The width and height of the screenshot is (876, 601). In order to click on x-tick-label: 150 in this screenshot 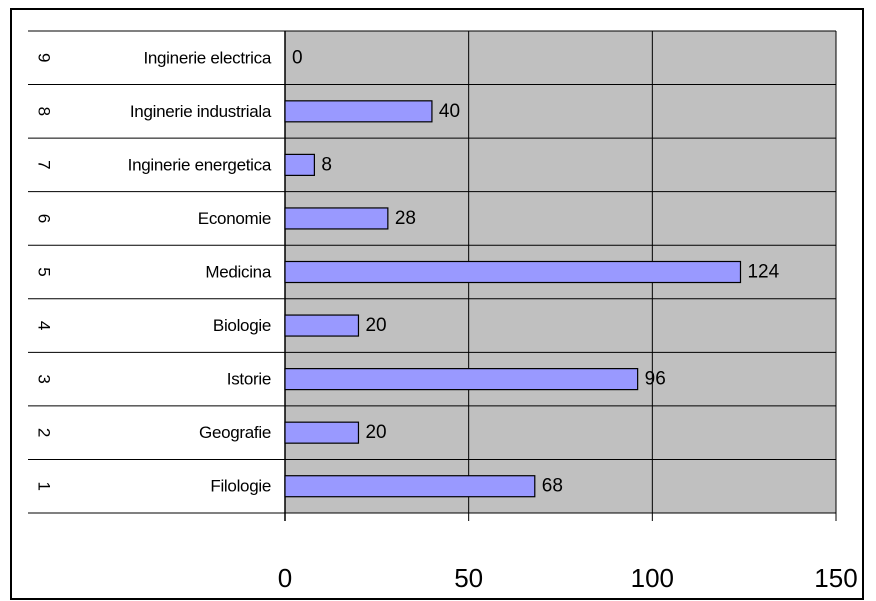, I will do `click(835, 578)`.